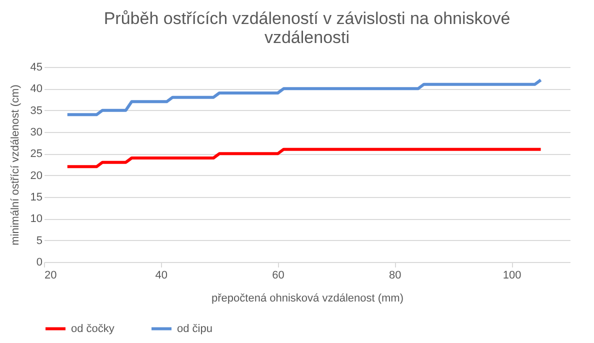 The image size is (594, 343). What do you see at coordinates (36, 132) in the screenshot?
I see `y-tick-label: 30` at bounding box center [36, 132].